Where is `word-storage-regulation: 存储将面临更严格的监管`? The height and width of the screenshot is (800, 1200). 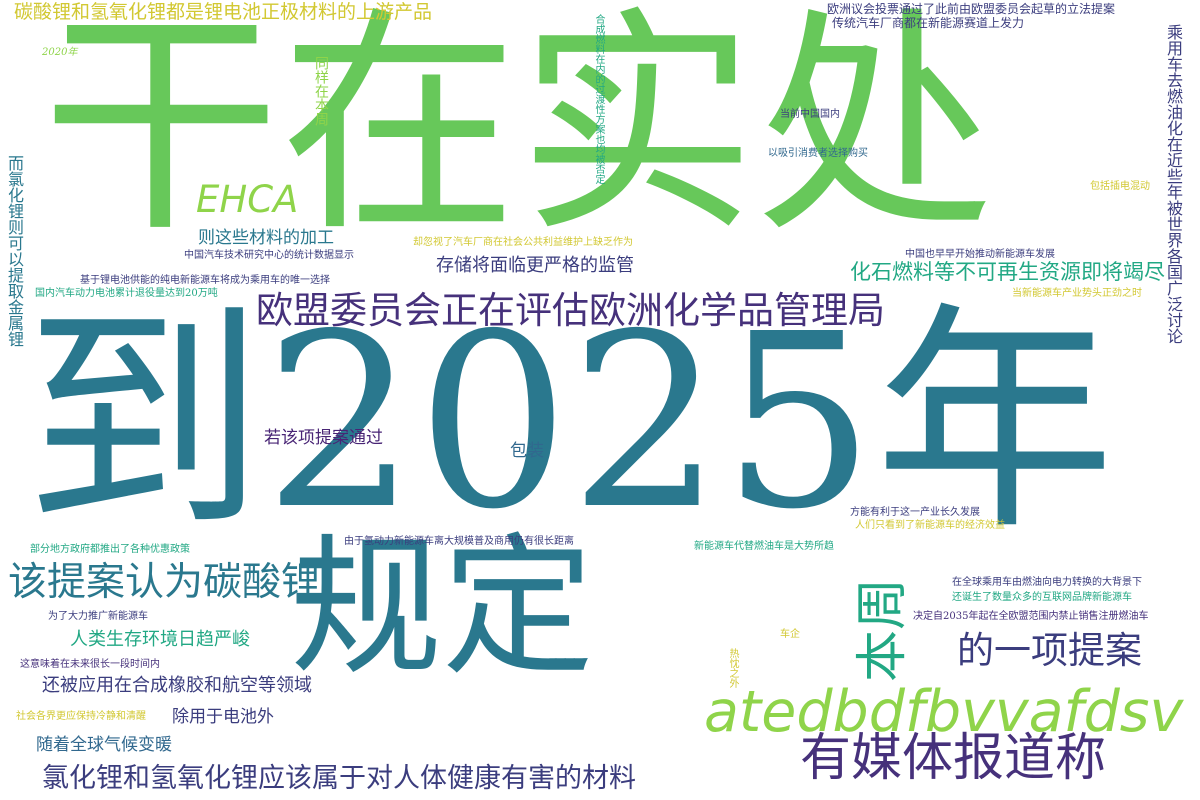
word-storage-regulation: 存储将面临更严格的监管 is located at coordinates (535, 265).